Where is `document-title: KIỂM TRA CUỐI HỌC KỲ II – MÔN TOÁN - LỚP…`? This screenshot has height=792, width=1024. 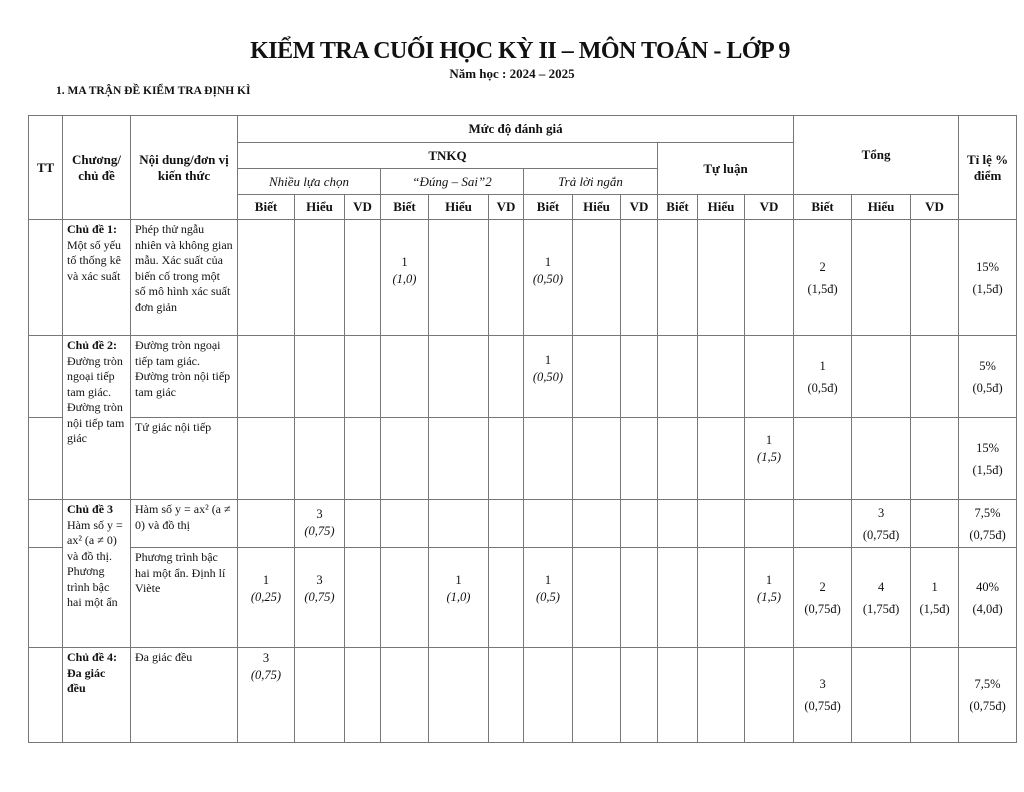
document-title: KIỂM TRA CUỐI HỌC KỲ II – MÔN TOÁN - LỚP… is located at coordinates (520, 51).